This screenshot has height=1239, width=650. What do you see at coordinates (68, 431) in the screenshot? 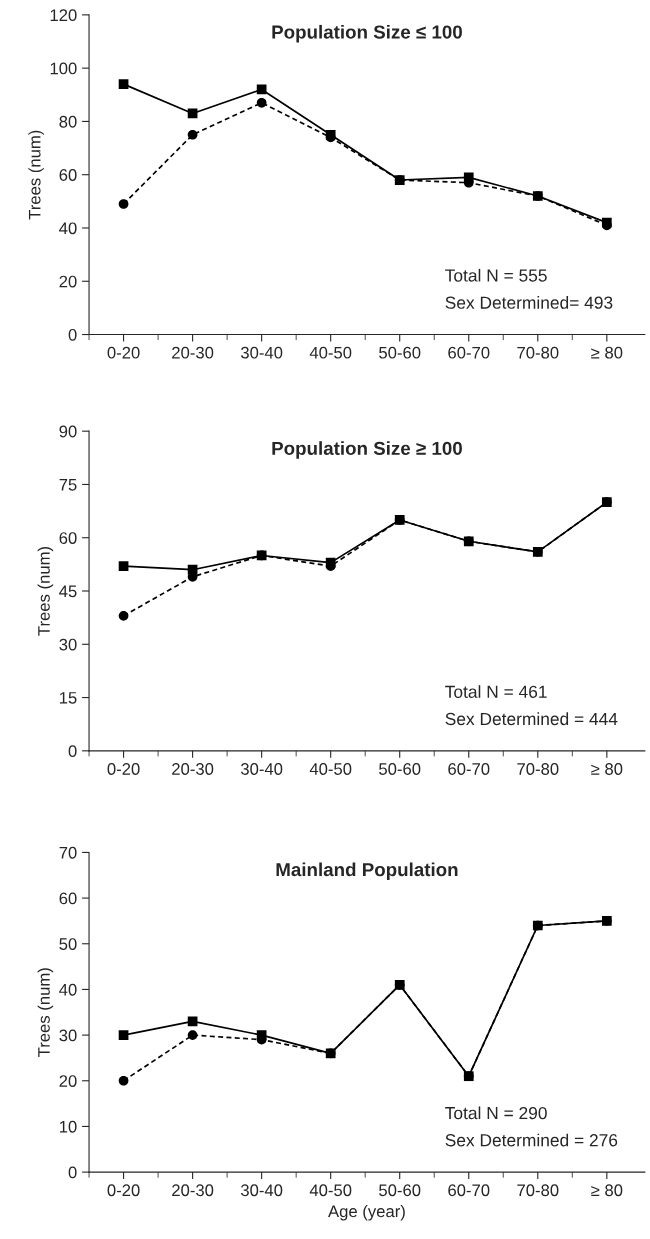
I see `y-tick-label: 90` at bounding box center [68, 431].